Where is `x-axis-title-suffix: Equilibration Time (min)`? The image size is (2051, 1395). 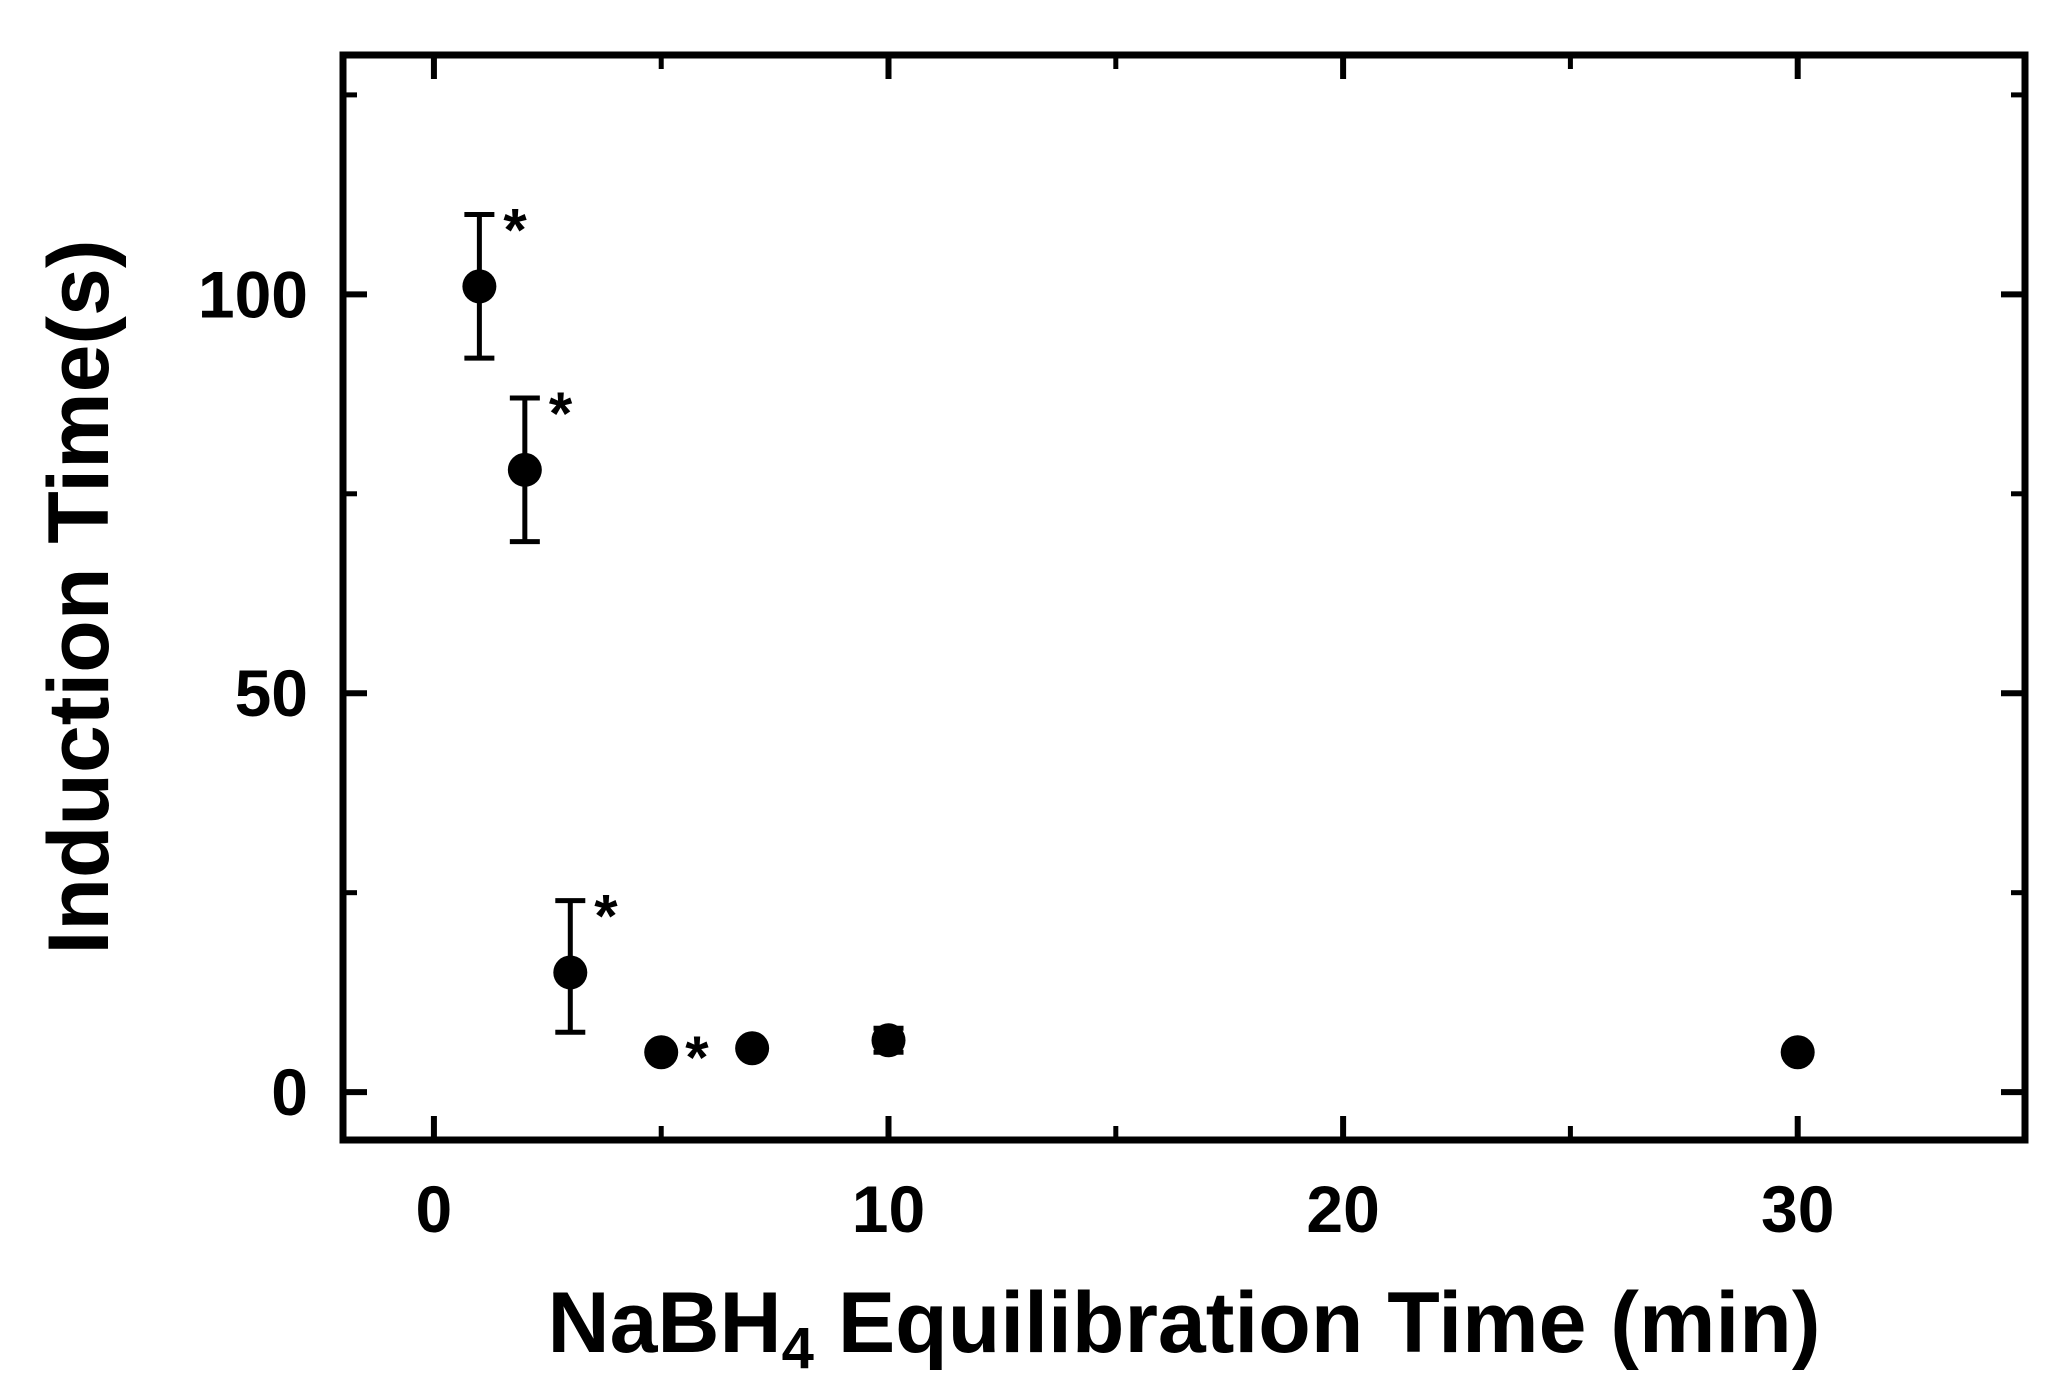
x-axis-title-suffix: Equilibration Time (min) is located at coordinates (1317, 1323).